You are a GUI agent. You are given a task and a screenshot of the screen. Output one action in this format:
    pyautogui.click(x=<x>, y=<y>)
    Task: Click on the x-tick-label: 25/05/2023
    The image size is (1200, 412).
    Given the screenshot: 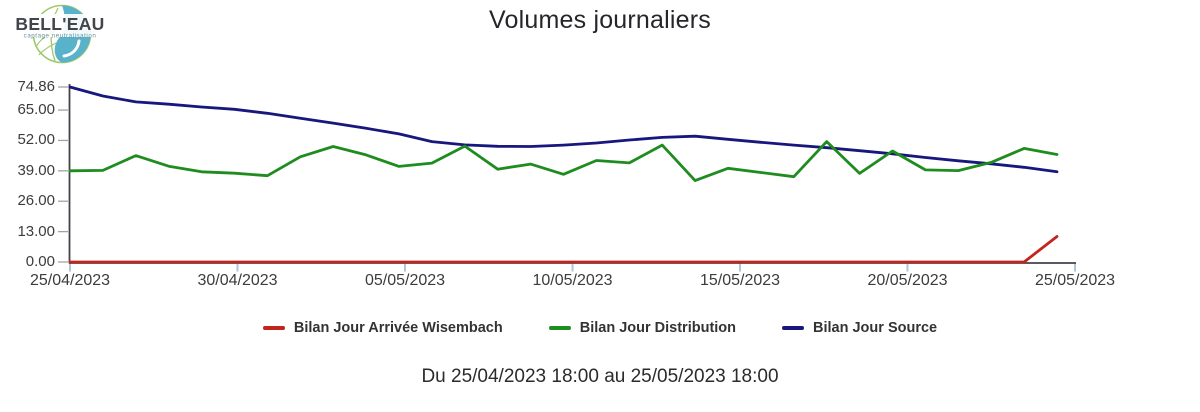 What is the action you would take?
    pyautogui.click(x=1075, y=280)
    